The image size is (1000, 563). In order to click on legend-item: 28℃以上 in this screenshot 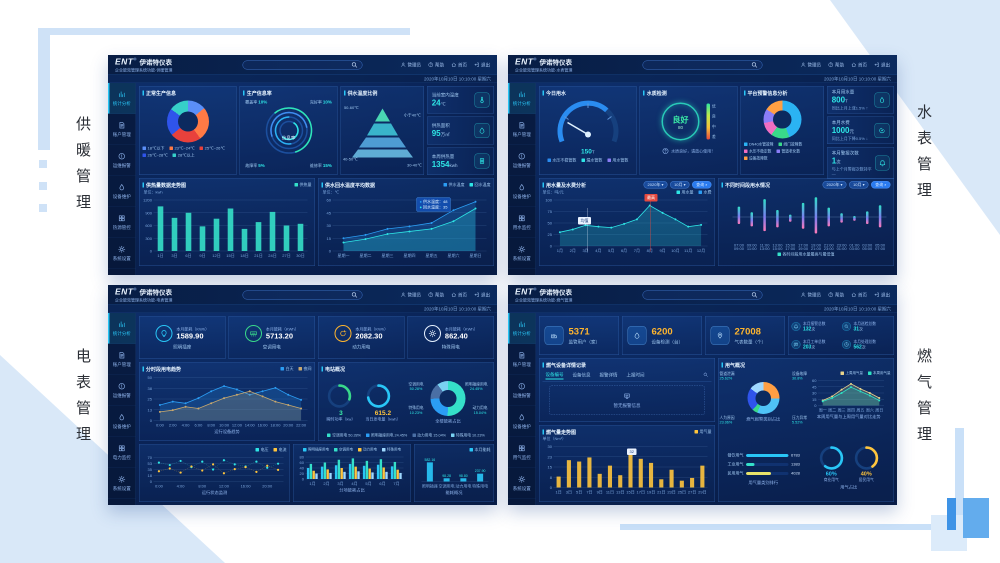, I will do `click(183, 156)`.